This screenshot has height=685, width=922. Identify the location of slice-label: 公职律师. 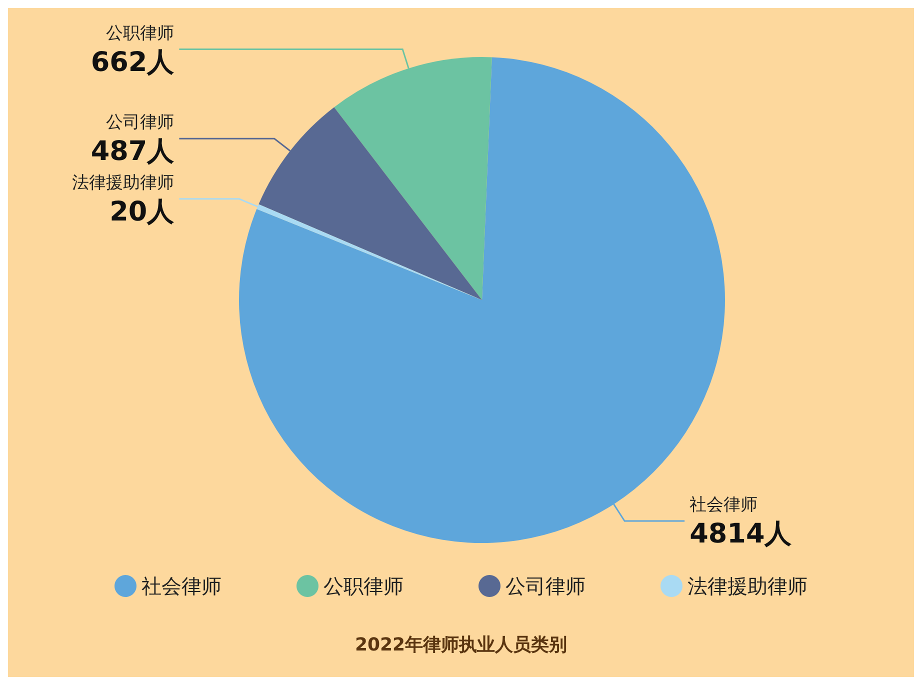
(140, 33).